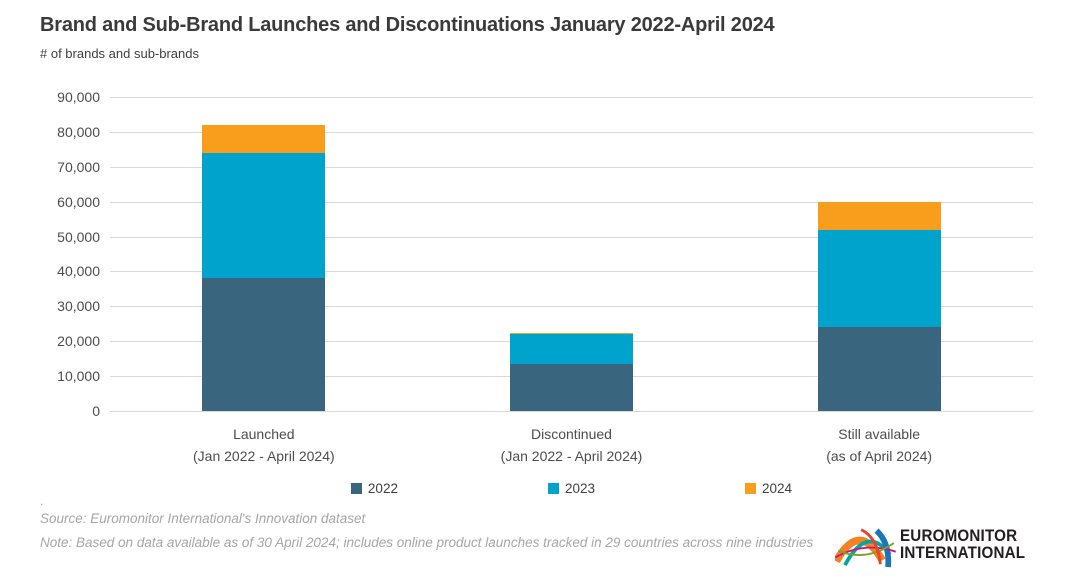 The width and height of the screenshot is (1080, 588). What do you see at coordinates (96, 411) in the screenshot?
I see `y-tick-label: 0` at bounding box center [96, 411].